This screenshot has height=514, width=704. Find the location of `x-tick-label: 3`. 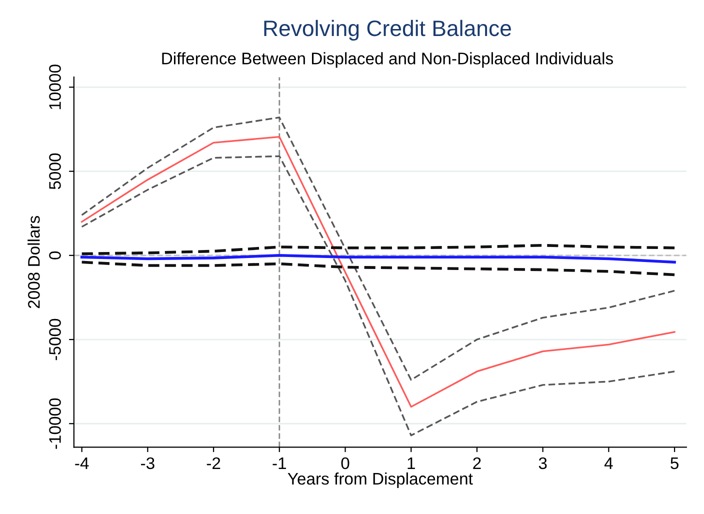

x-tick-label: 3 is located at coordinates (542, 463).